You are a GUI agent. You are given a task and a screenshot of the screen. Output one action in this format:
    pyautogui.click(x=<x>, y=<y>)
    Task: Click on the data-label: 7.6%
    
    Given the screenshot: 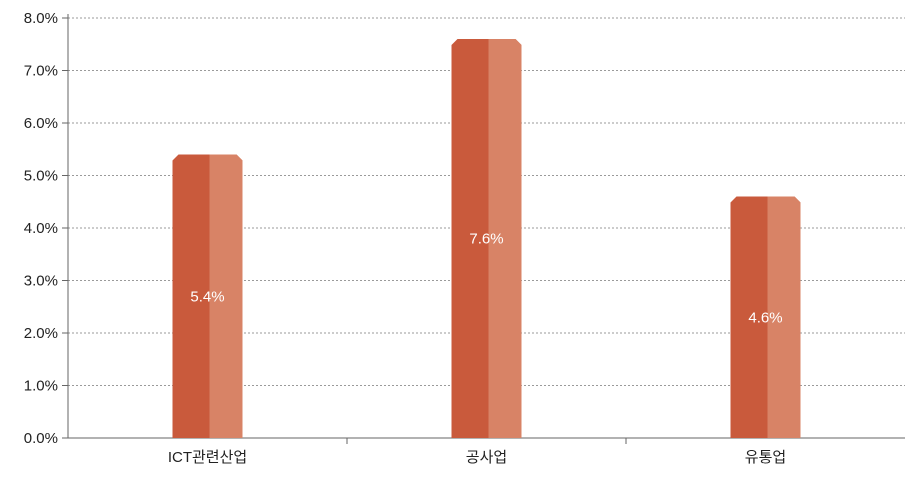 What is the action you would take?
    pyautogui.click(x=486, y=239)
    